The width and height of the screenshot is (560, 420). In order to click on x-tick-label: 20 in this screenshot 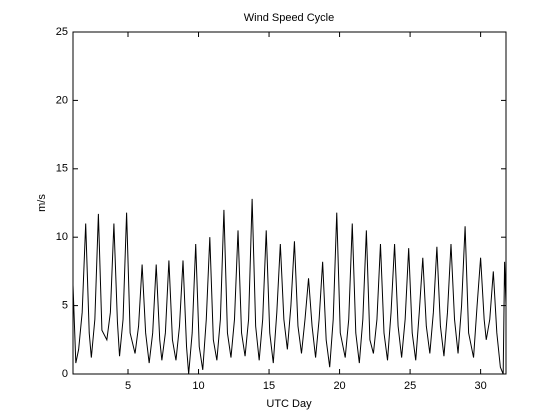, I will do `click(339, 386)`.